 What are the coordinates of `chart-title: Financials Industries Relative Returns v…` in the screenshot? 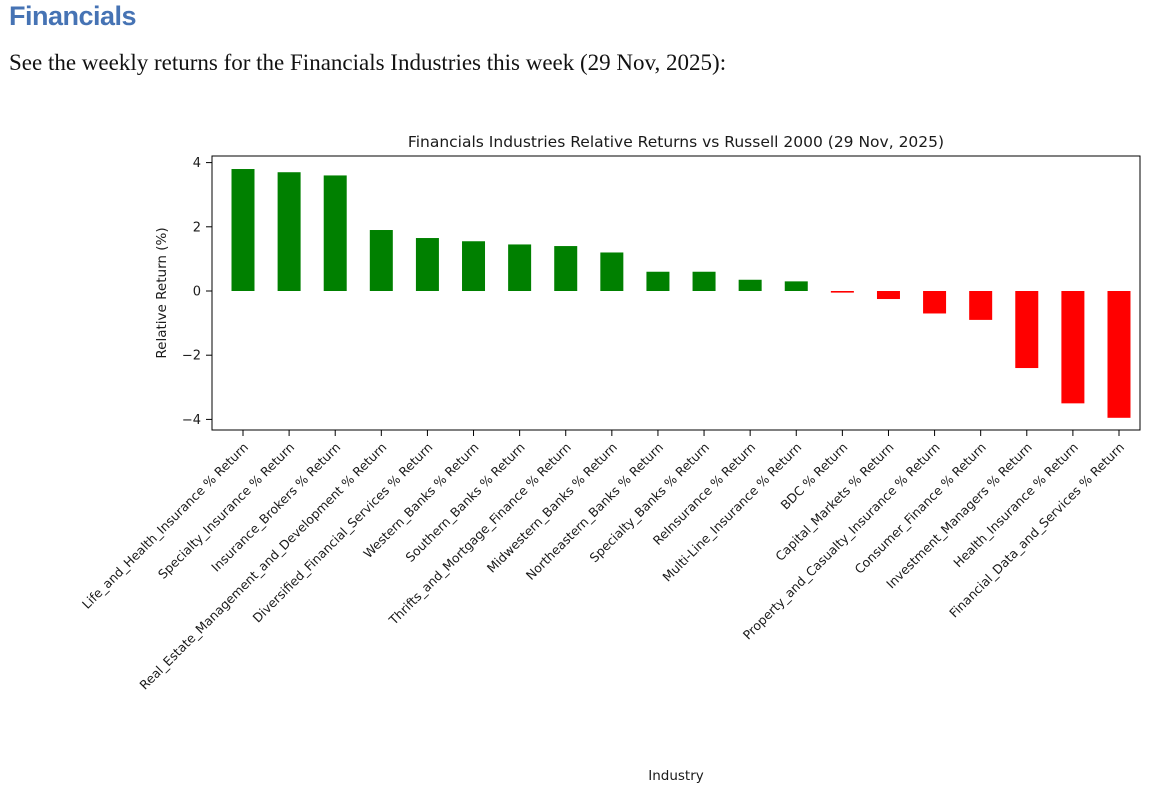 It's located at (676, 142).